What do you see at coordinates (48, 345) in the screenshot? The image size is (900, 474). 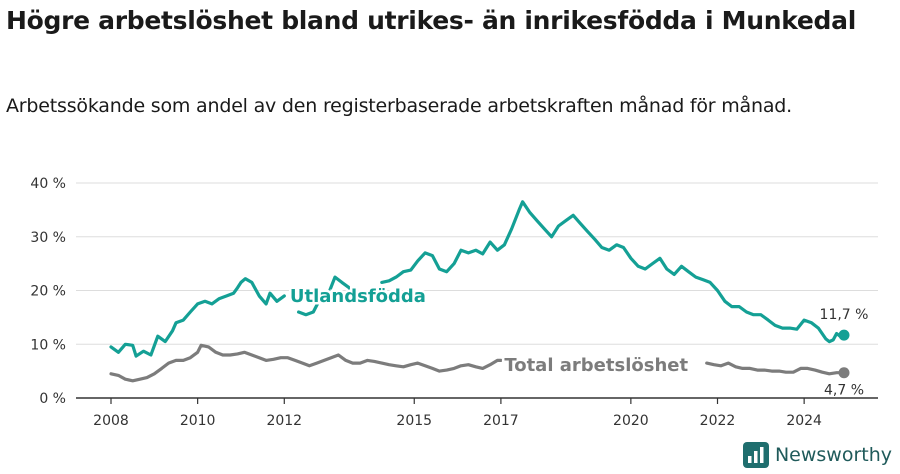 I see `y-tick-label: 10 %` at bounding box center [48, 345].